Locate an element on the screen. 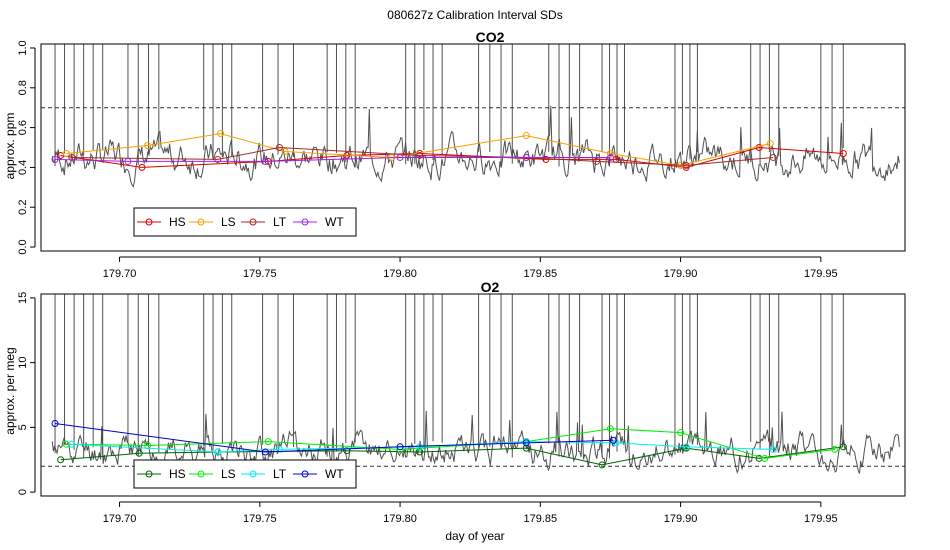  co2-y-tick-label: 0.6 is located at coordinates (23, 127).